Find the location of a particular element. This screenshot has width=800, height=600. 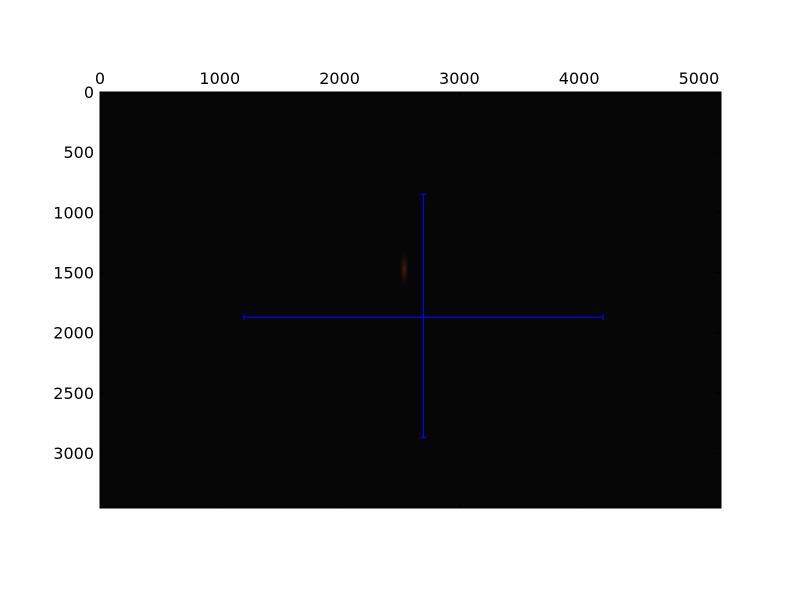

x-tick-label: 5000 is located at coordinates (699, 78).